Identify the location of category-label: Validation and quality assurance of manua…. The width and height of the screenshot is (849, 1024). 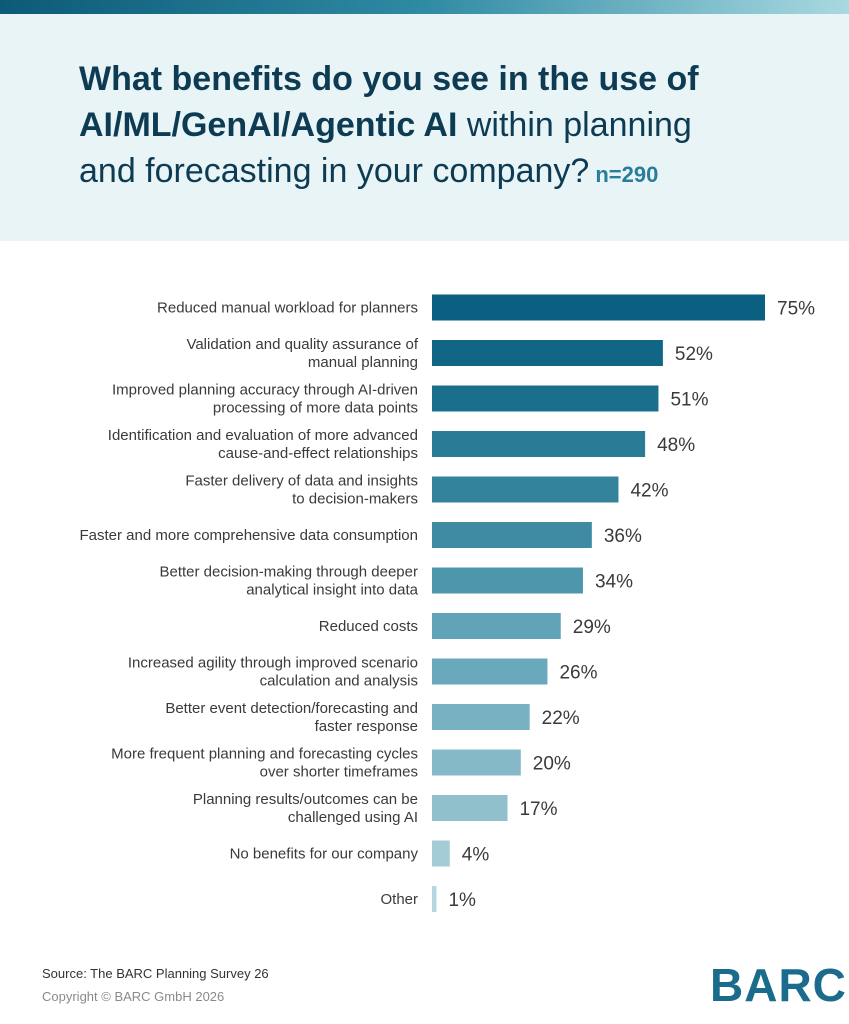
(302, 353).